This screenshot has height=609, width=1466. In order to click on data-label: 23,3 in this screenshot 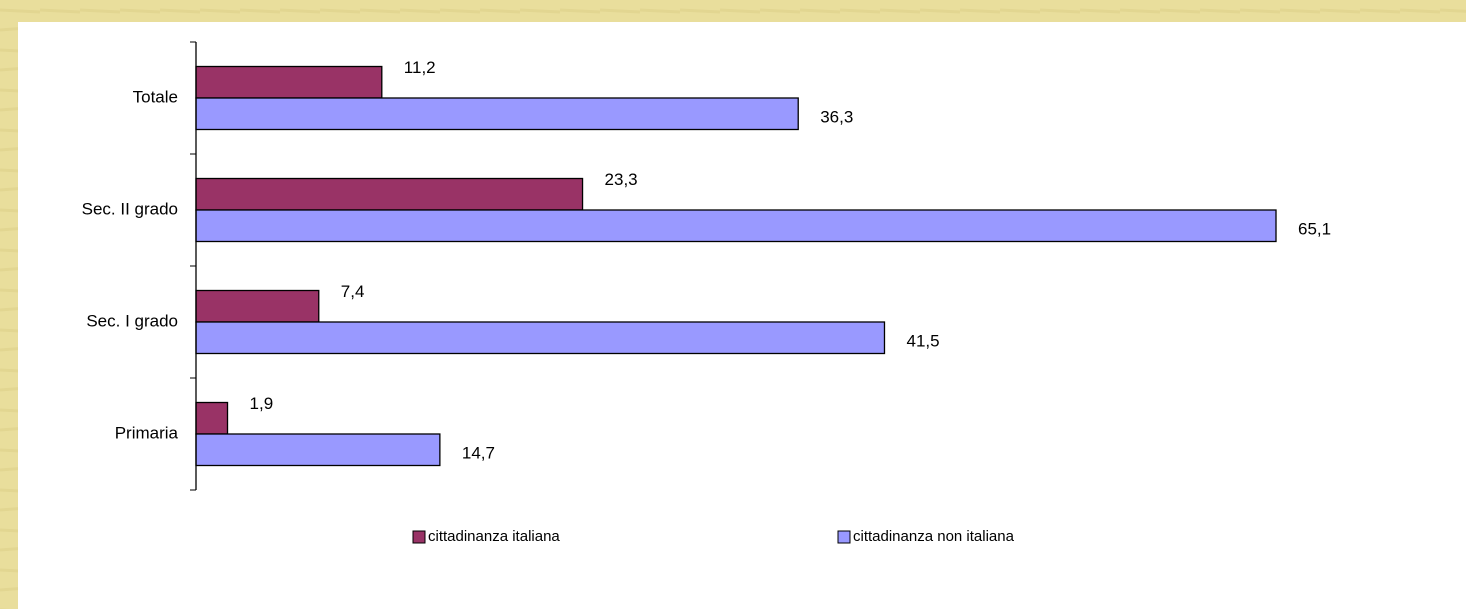, I will do `click(621, 179)`.